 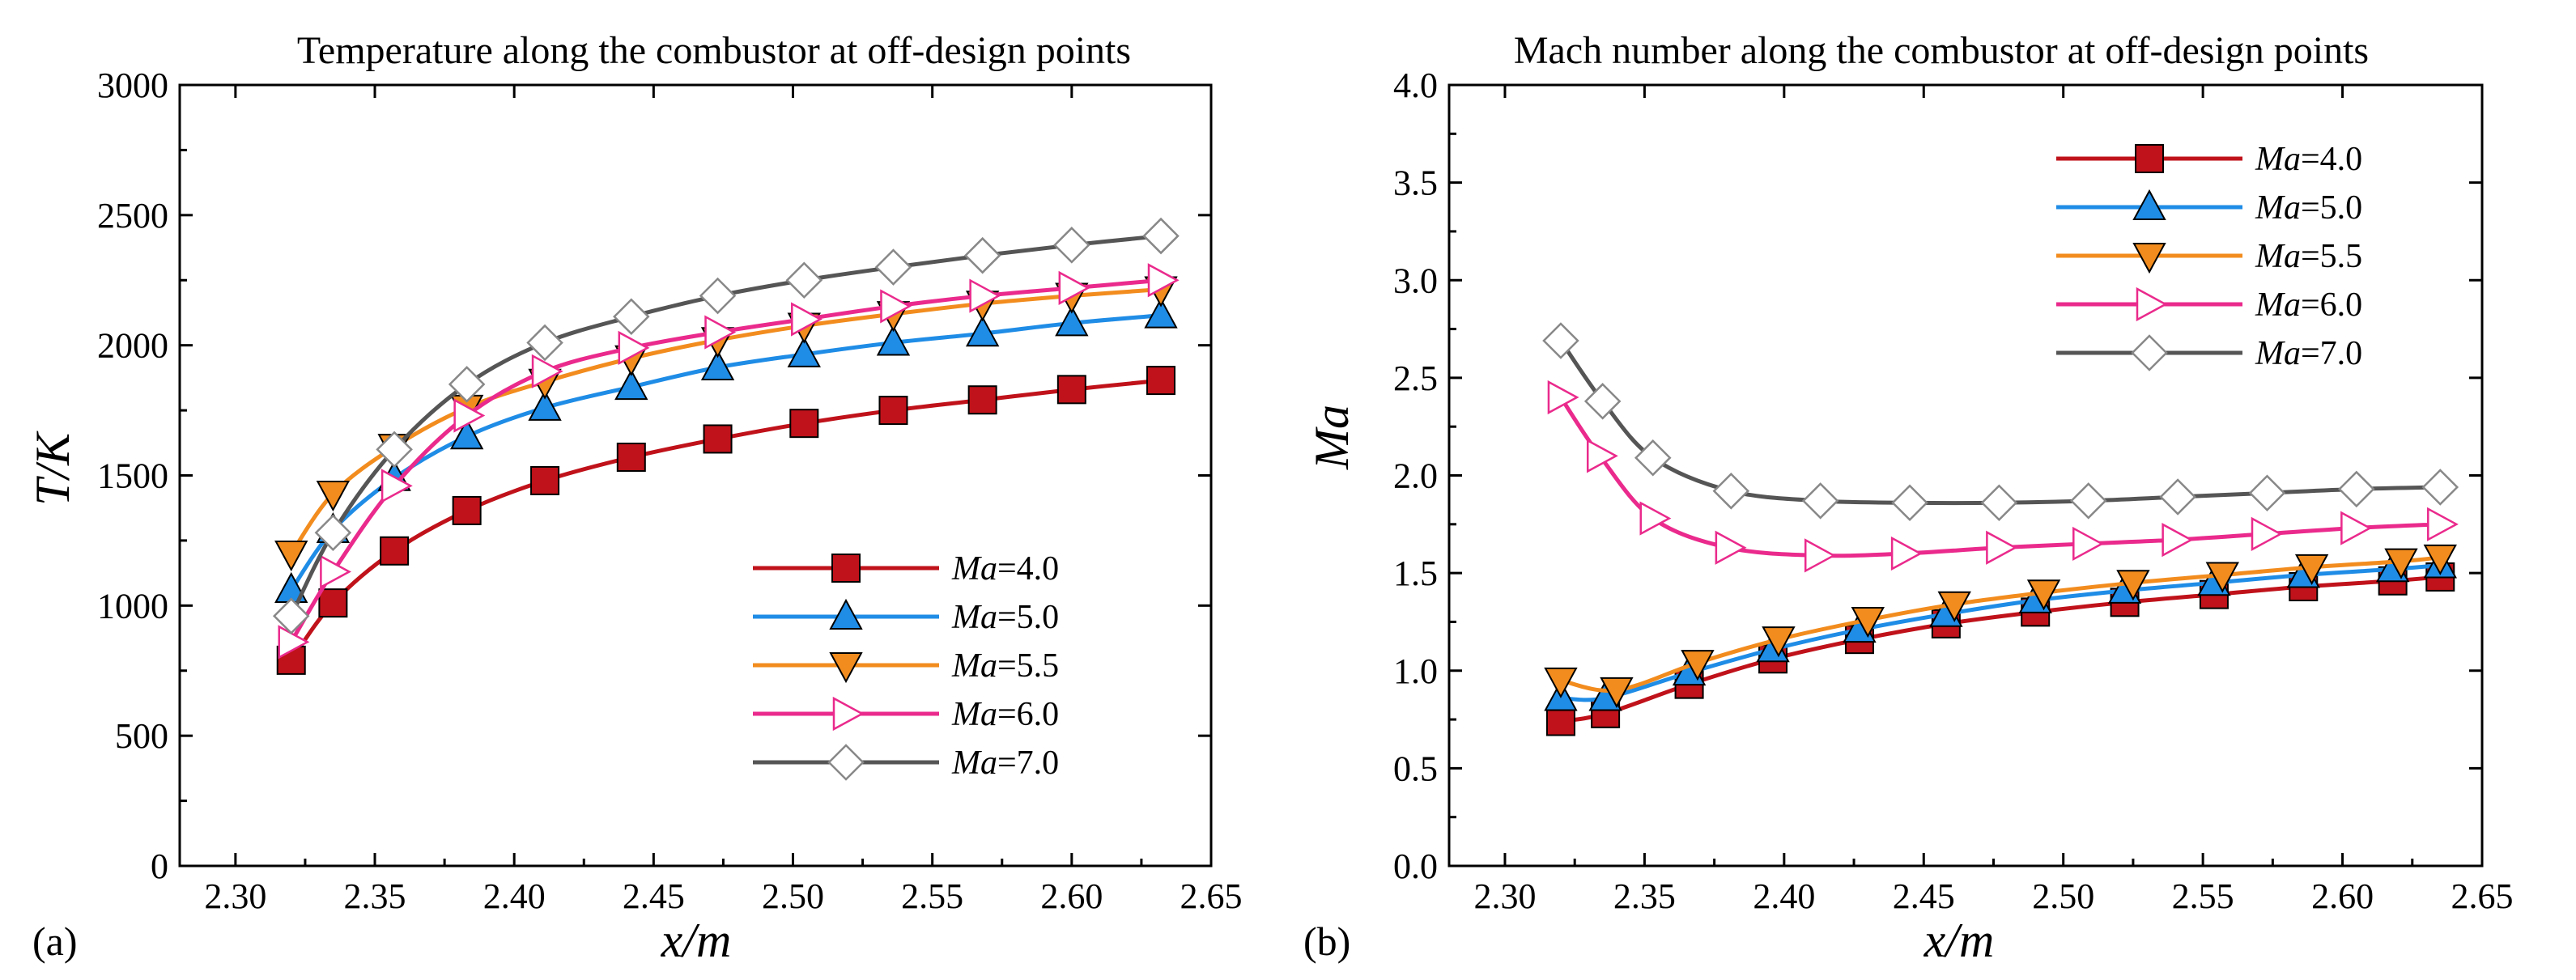 What do you see at coordinates (514, 896) in the screenshot?
I see `panel-a-x-tick-label: 2.40` at bounding box center [514, 896].